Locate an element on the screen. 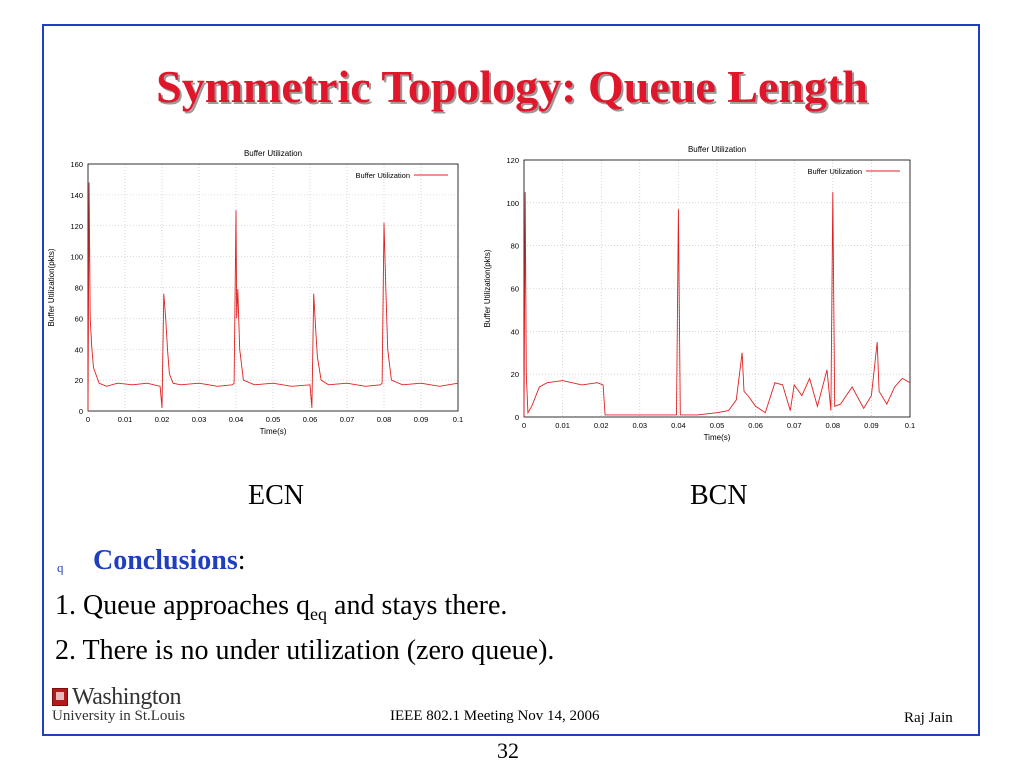 The image size is (1024, 768). crest-icon is located at coordinates (60, 697).